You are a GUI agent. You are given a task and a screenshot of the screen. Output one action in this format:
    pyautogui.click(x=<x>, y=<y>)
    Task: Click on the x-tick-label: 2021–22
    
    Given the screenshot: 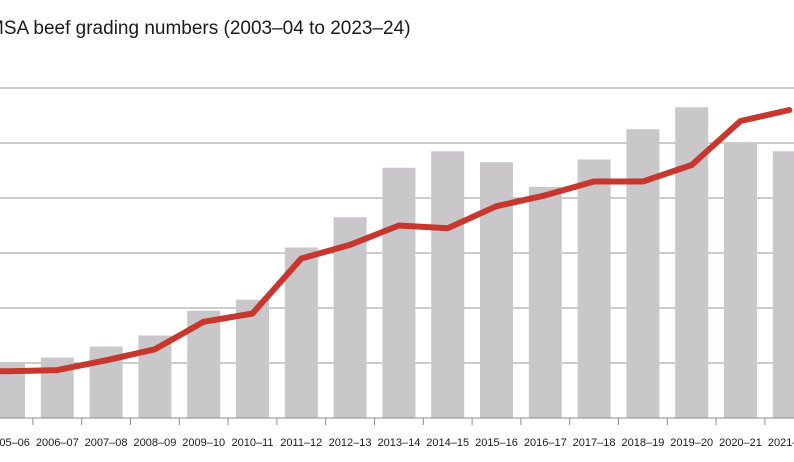 What is the action you would take?
    pyautogui.click(x=781, y=443)
    